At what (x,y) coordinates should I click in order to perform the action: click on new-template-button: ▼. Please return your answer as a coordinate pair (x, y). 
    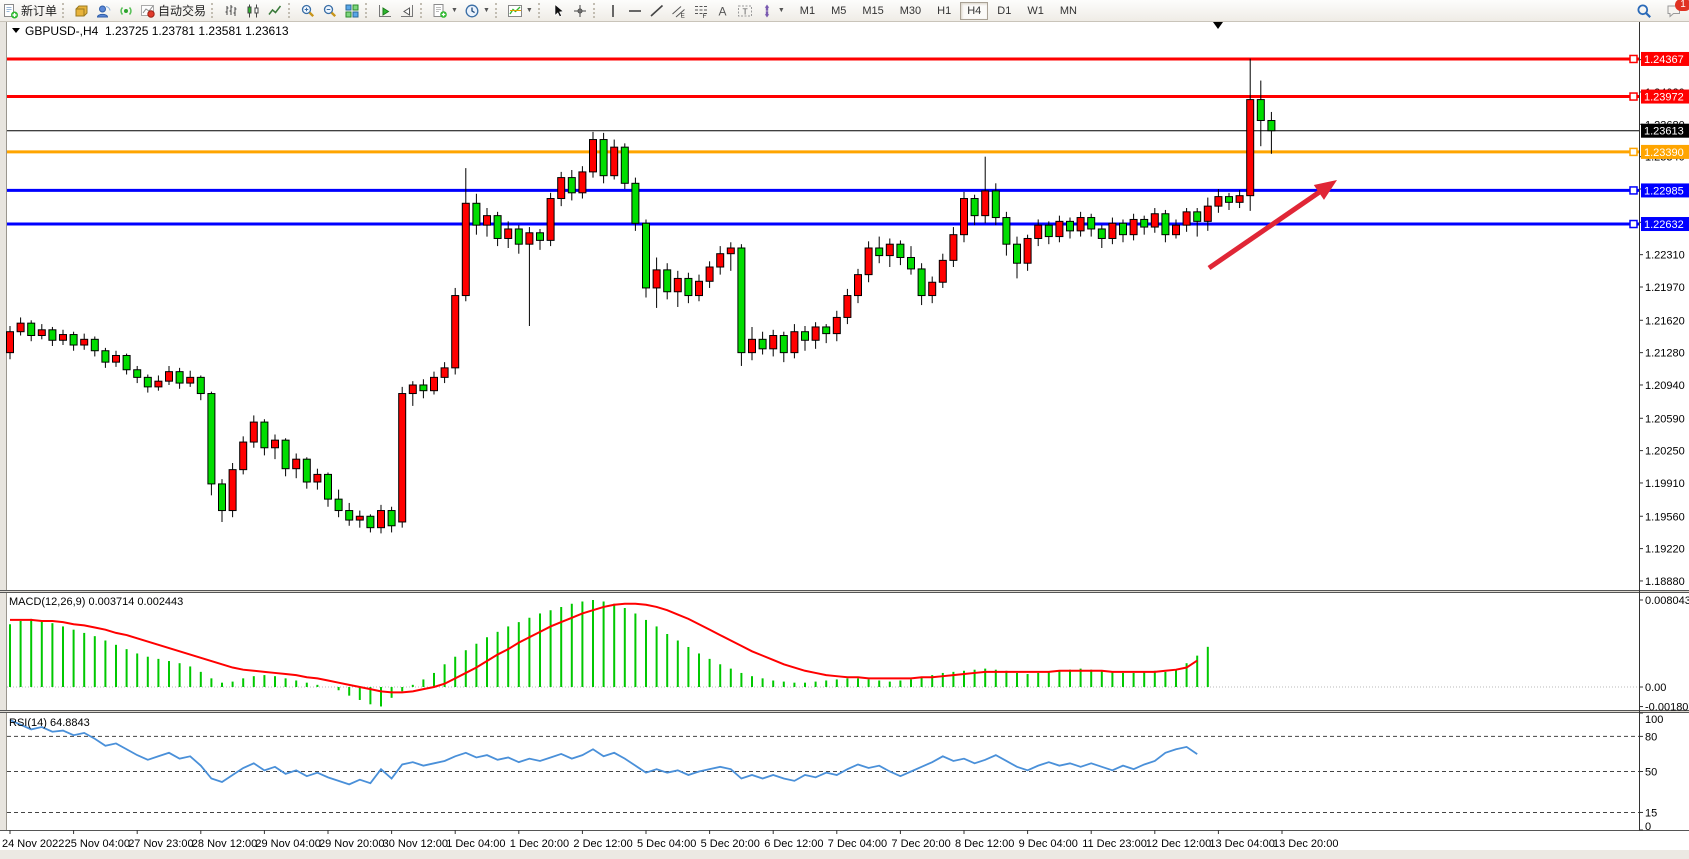
    Looking at the image, I should click on (445, 11).